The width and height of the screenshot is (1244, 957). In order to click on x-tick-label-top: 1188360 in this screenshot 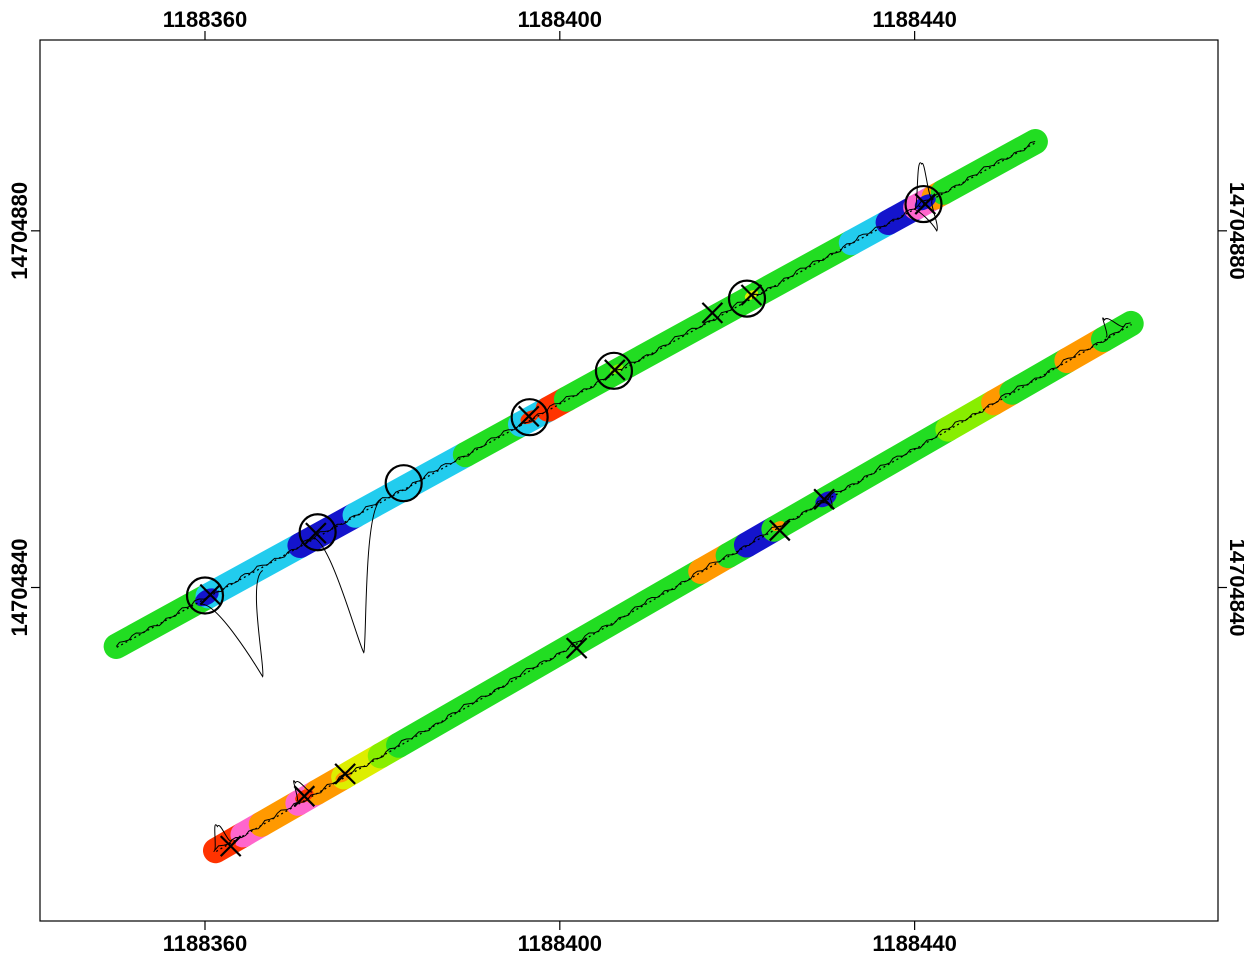, I will do `click(205, 19)`.